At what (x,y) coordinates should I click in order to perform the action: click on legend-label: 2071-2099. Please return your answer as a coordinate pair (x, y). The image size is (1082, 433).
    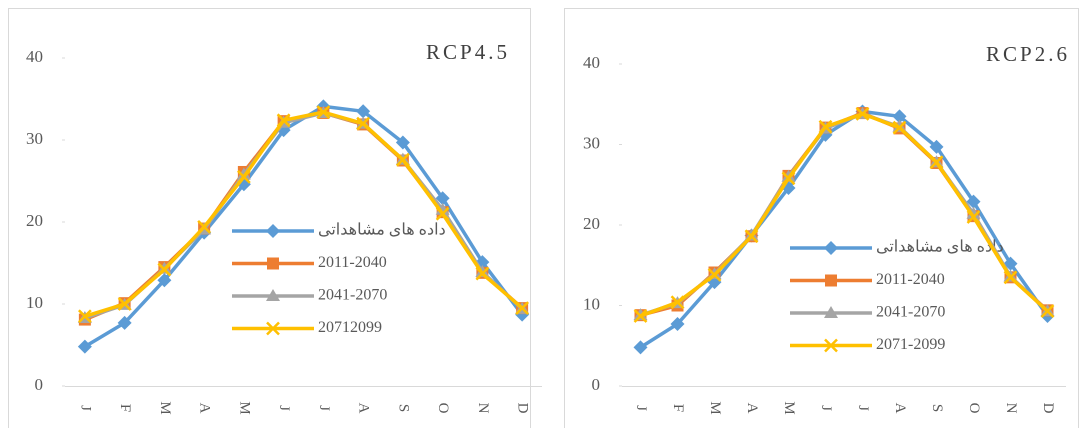
    Looking at the image, I should click on (910, 344).